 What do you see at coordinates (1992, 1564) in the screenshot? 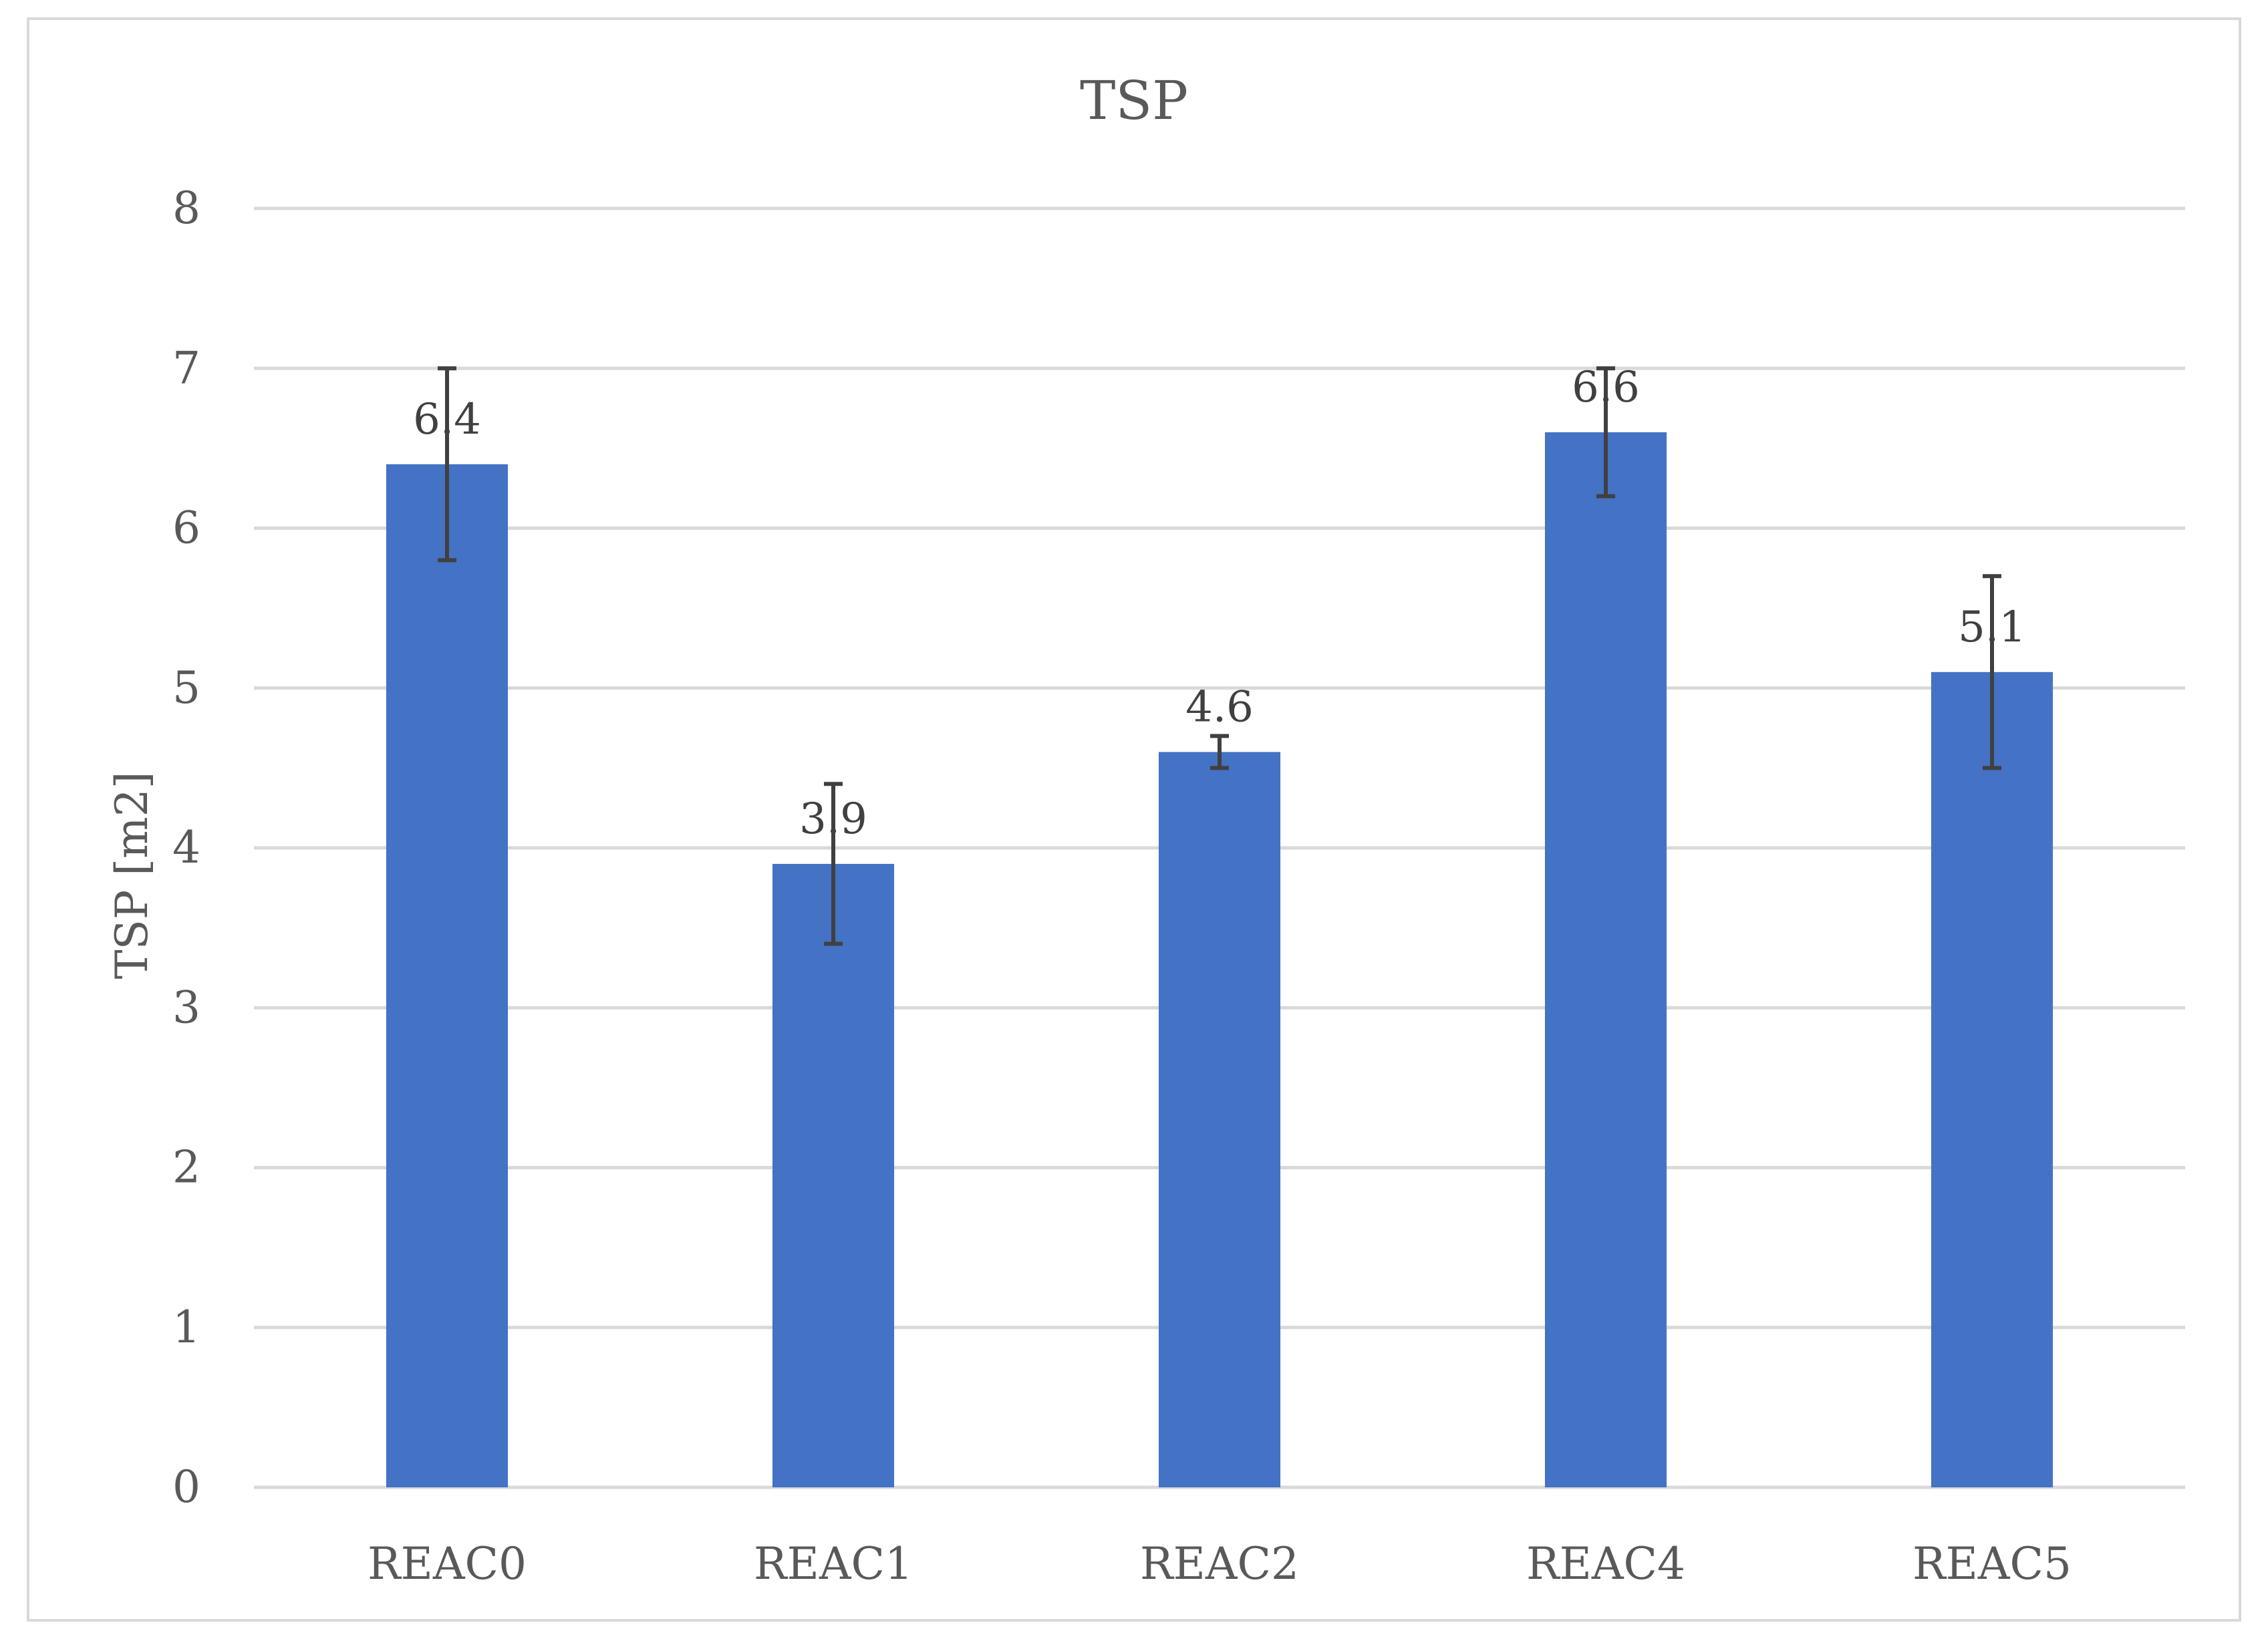
I see `x-tick-label-REAC5: REAC5` at bounding box center [1992, 1564].